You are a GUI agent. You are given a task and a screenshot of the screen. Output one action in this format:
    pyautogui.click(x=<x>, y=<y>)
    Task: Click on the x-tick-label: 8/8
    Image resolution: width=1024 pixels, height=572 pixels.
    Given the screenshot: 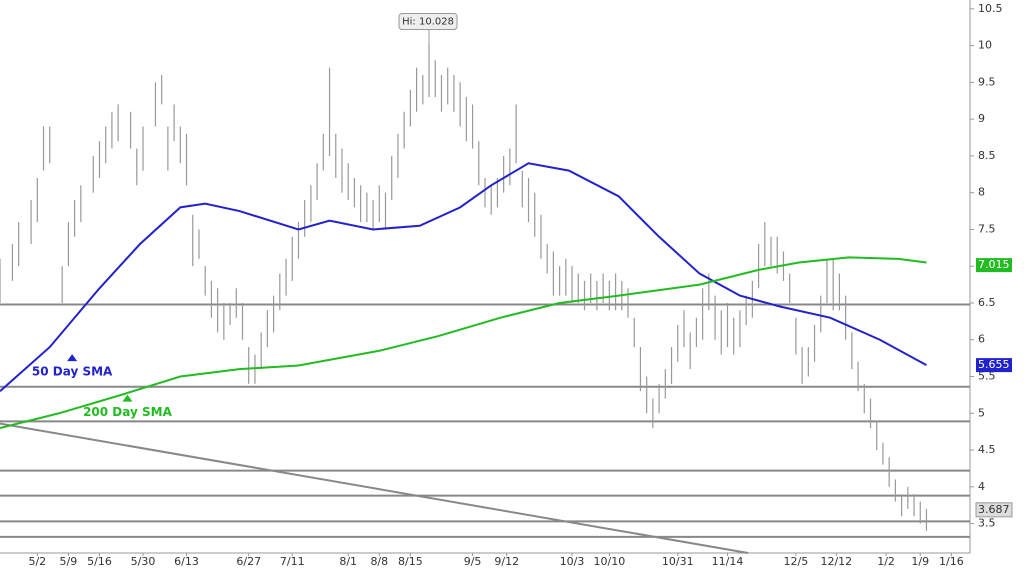 What is the action you would take?
    pyautogui.click(x=379, y=561)
    